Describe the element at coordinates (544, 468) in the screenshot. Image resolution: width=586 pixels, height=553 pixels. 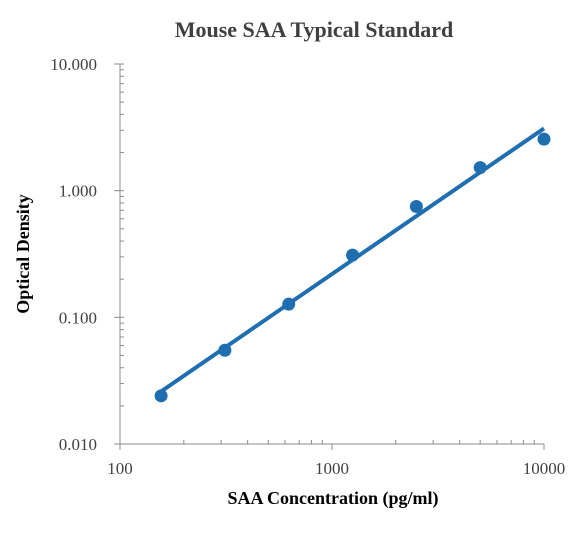
I see `x-tick-label: 10000` at that location.